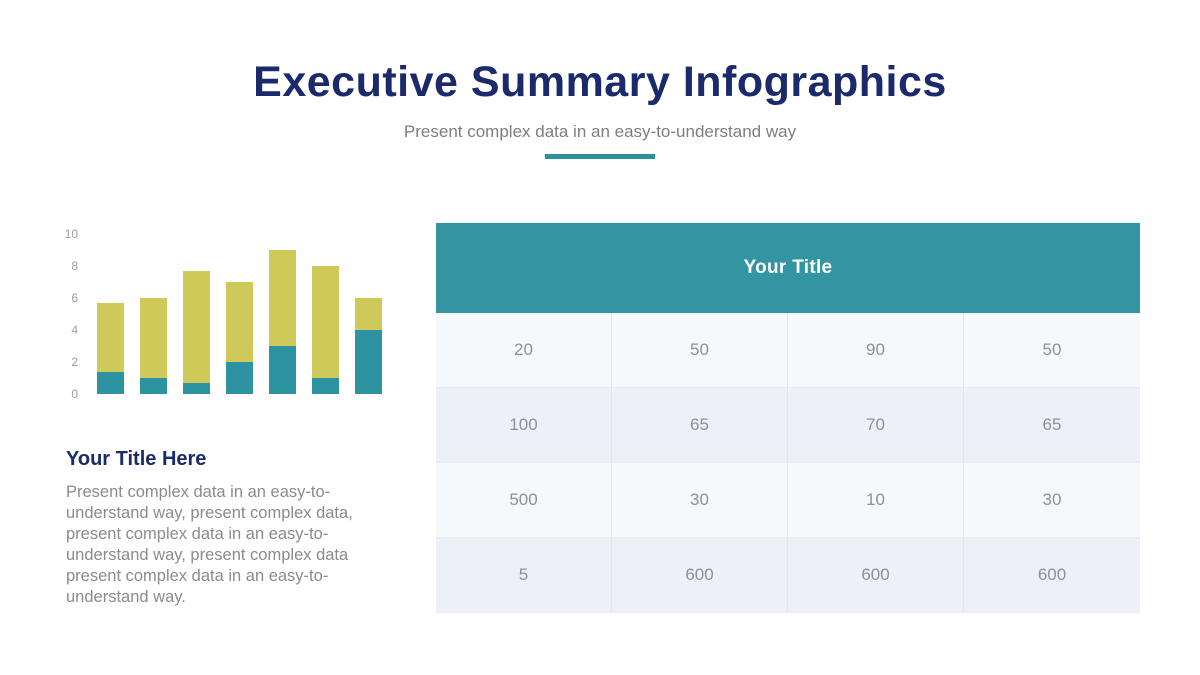 The width and height of the screenshot is (1200, 675). What do you see at coordinates (74, 266) in the screenshot?
I see `y-axis-tick: 8` at bounding box center [74, 266].